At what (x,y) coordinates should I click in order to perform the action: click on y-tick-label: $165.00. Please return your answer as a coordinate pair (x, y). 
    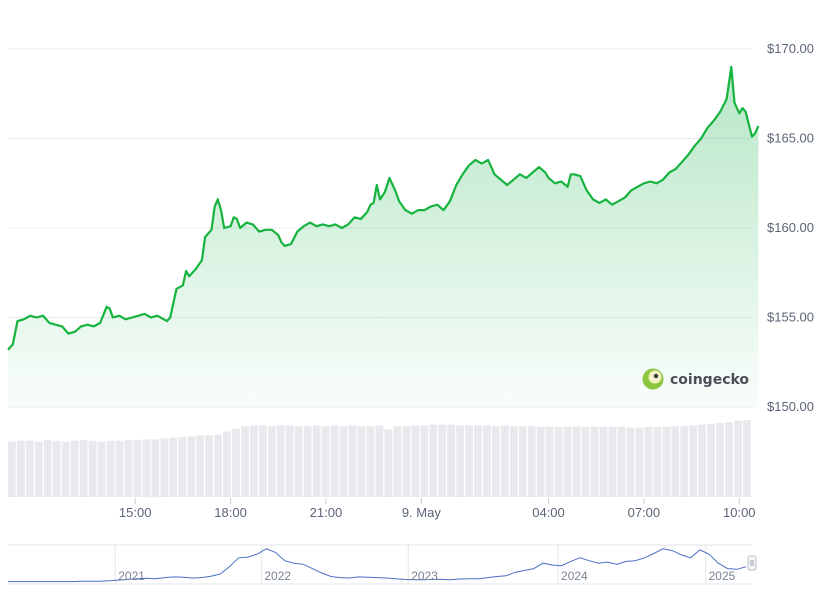
    Looking at the image, I should click on (790, 138).